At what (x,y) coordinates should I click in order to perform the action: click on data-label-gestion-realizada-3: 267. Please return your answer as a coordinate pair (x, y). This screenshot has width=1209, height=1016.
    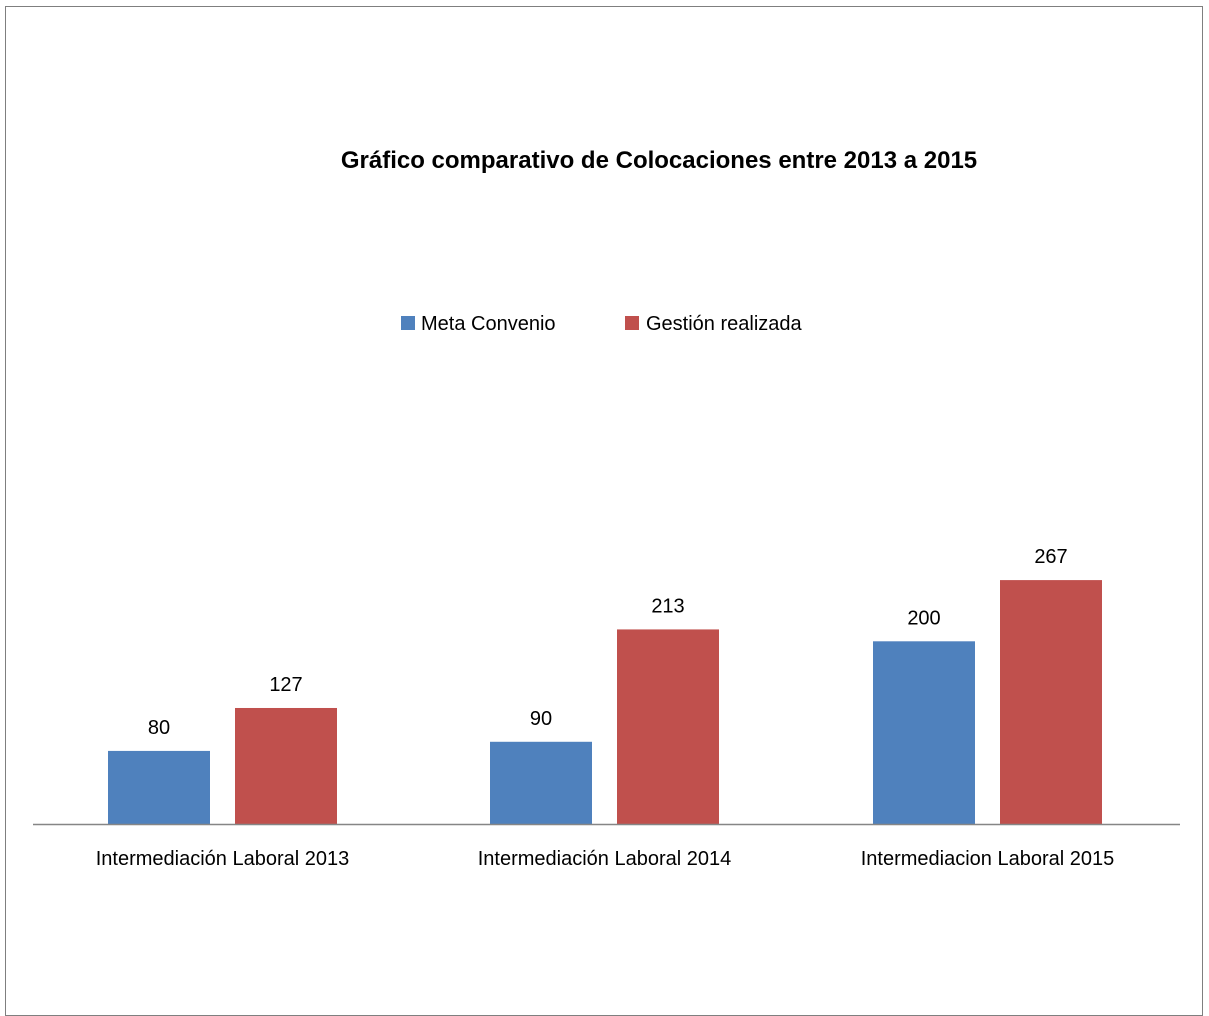
    Looking at the image, I should click on (1050, 557).